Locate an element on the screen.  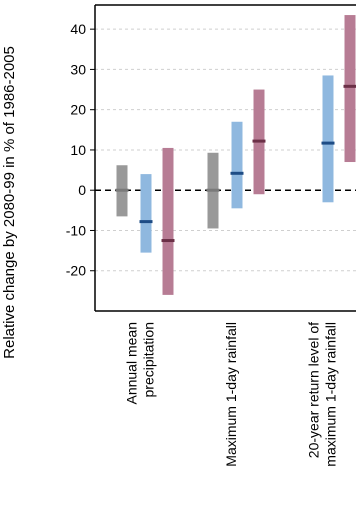
range-bar-s2-c3 is located at coordinates (328, 139).